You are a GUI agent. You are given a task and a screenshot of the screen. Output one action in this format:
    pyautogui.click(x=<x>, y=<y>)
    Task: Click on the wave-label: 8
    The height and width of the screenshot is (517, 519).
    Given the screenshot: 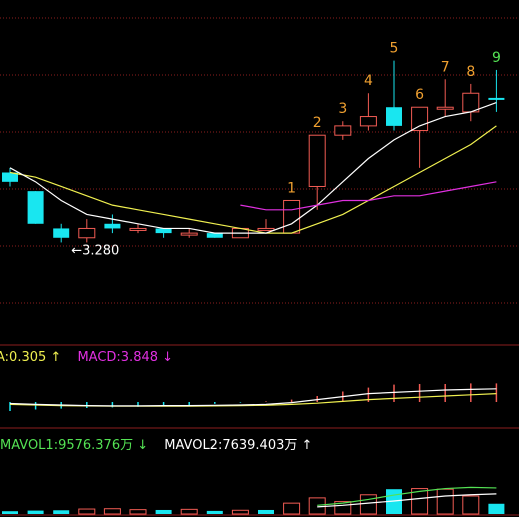 What is the action you would take?
    pyautogui.click(x=470, y=72)
    